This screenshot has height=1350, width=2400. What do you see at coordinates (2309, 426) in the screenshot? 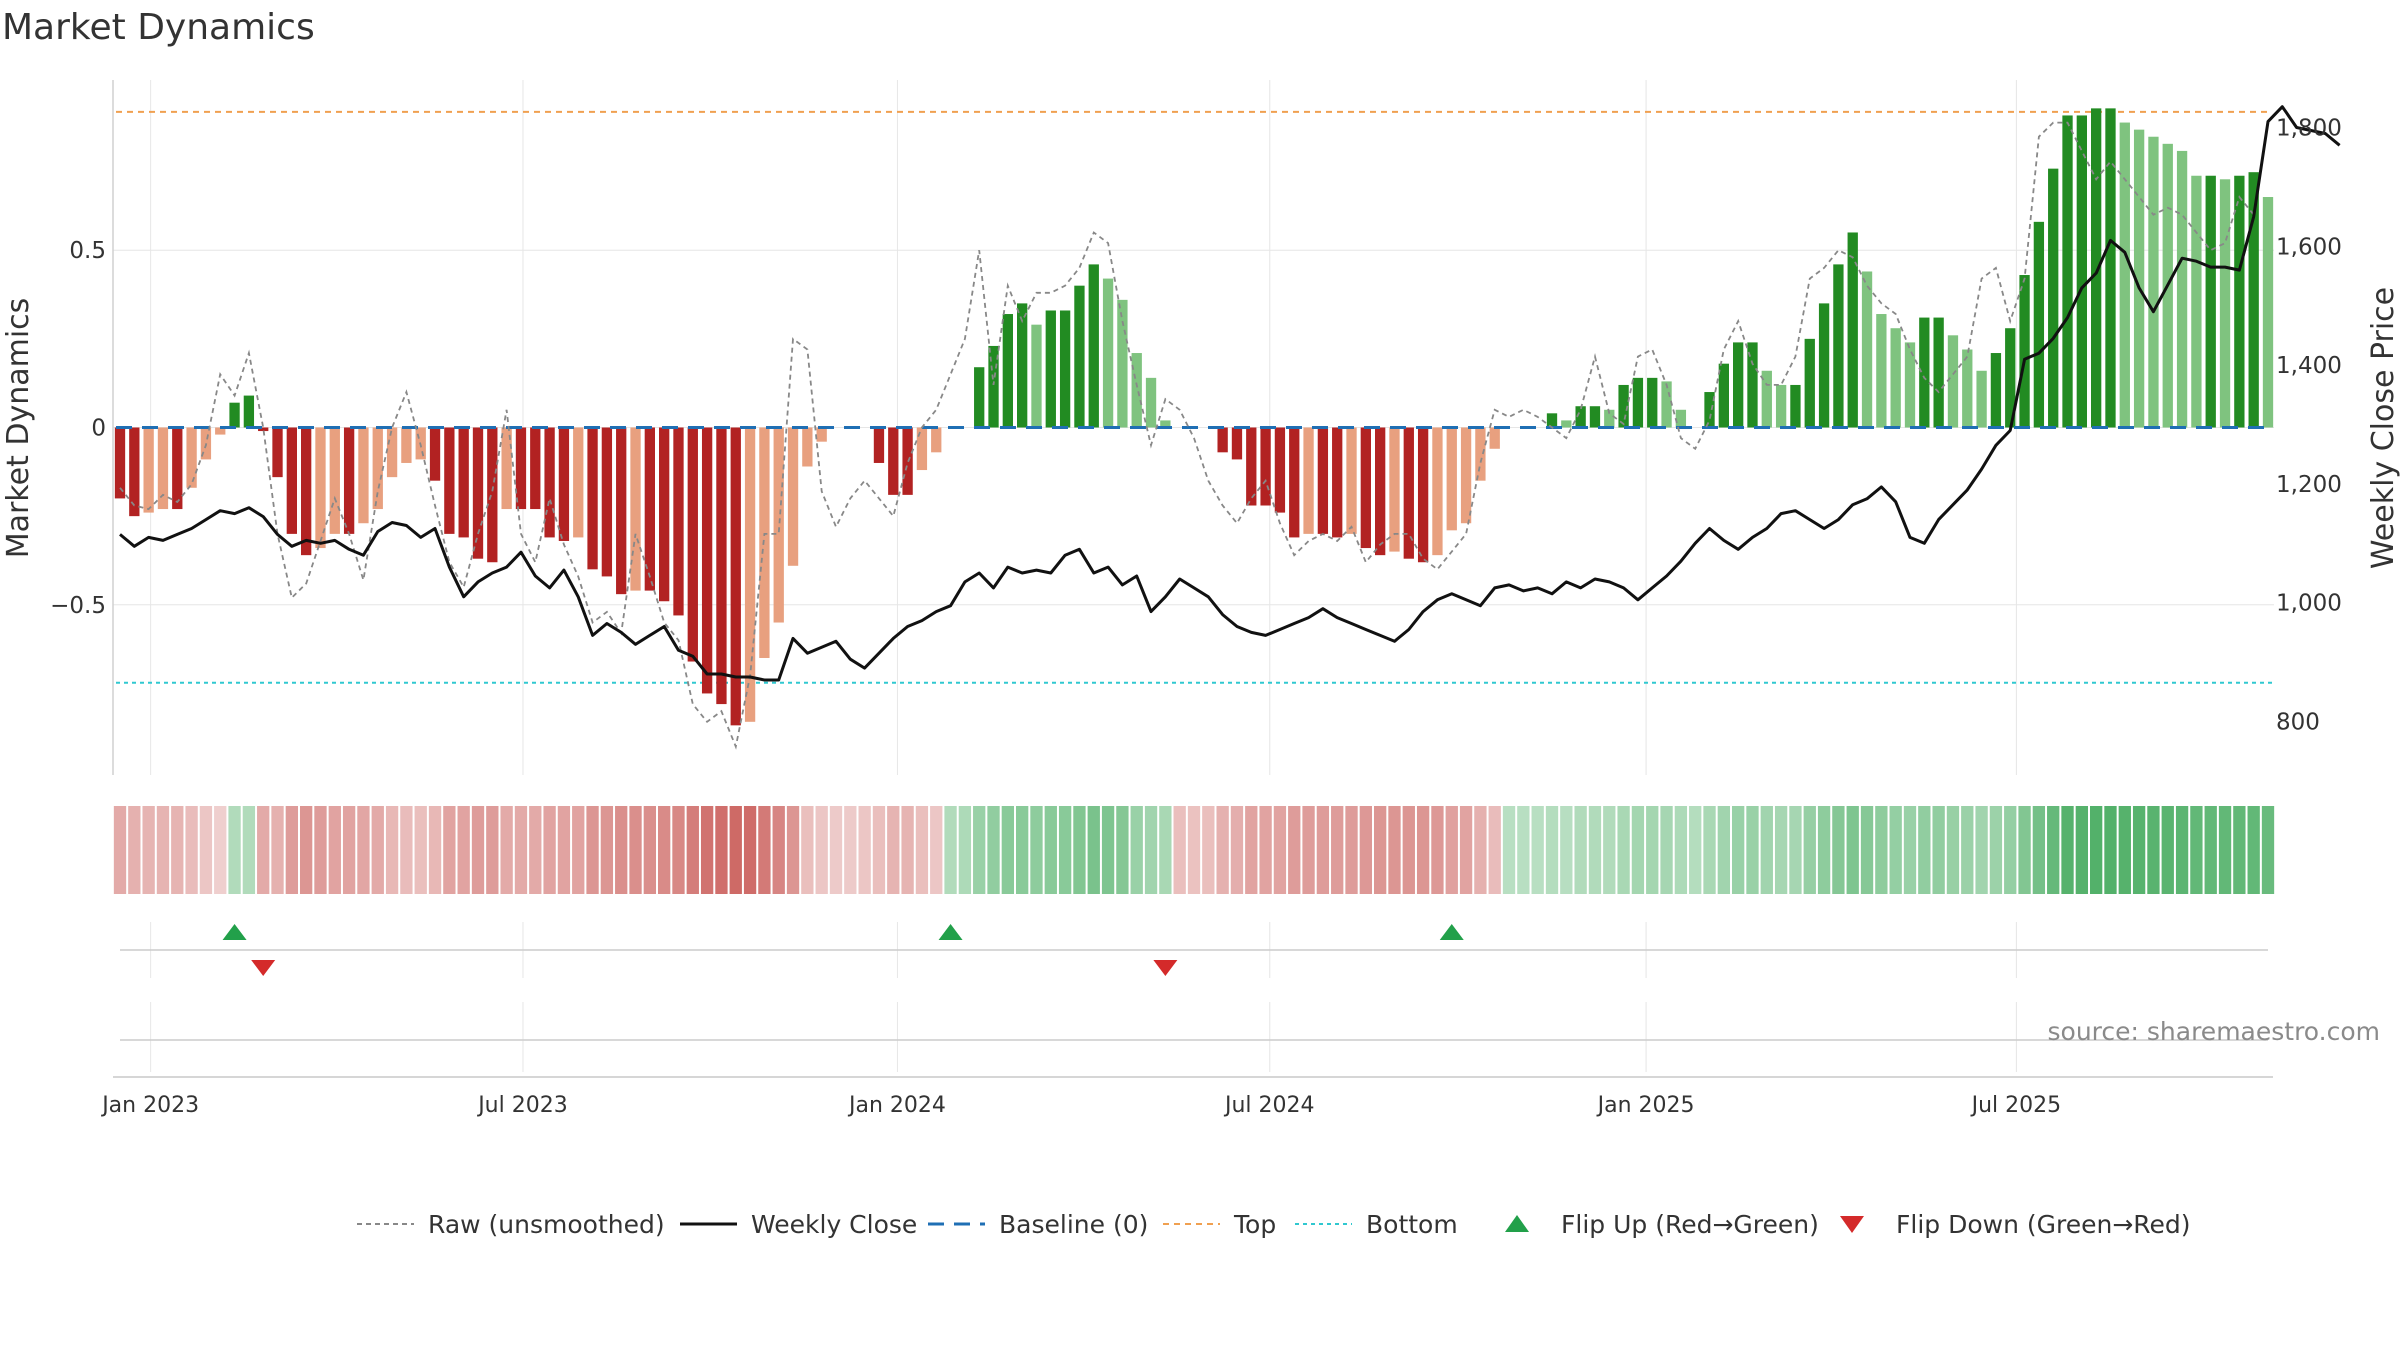
I see `right-axis-ticks: 800 1,000 1,200 1,400 1,600 1,800` at bounding box center [2309, 426].